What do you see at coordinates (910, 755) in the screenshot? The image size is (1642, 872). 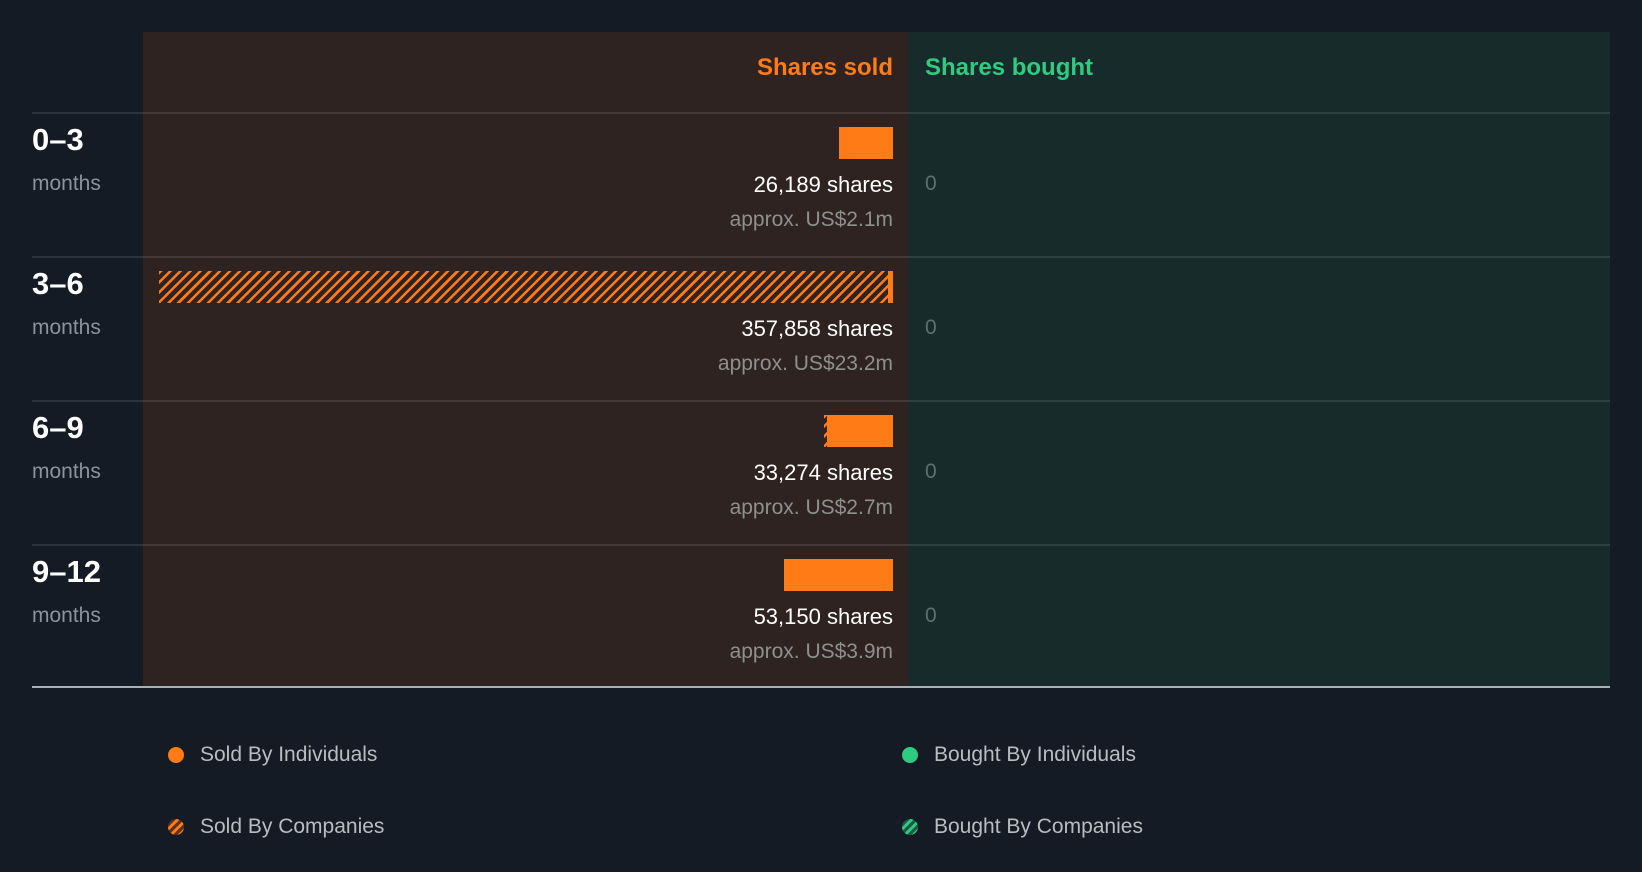 I see `green-dot-icon` at bounding box center [910, 755].